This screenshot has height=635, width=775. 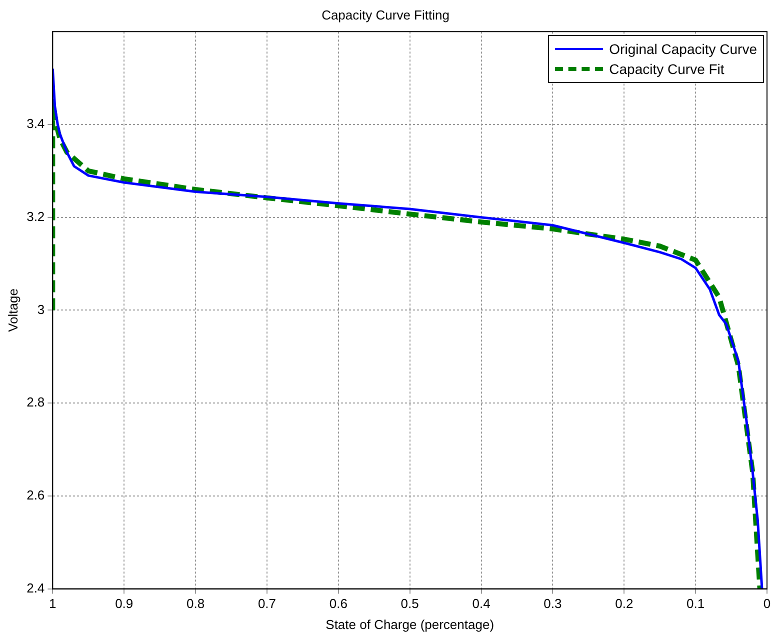 What do you see at coordinates (35, 588) in the screenshot?
I see `y-tick-label: 2.4` at bounding box center [35, 588].